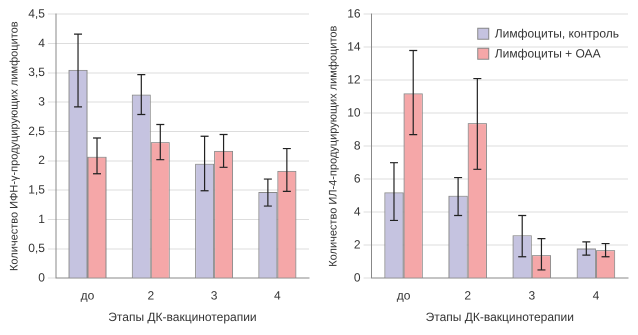  I want to click on y-tick-label: 12, so click(354, 79).